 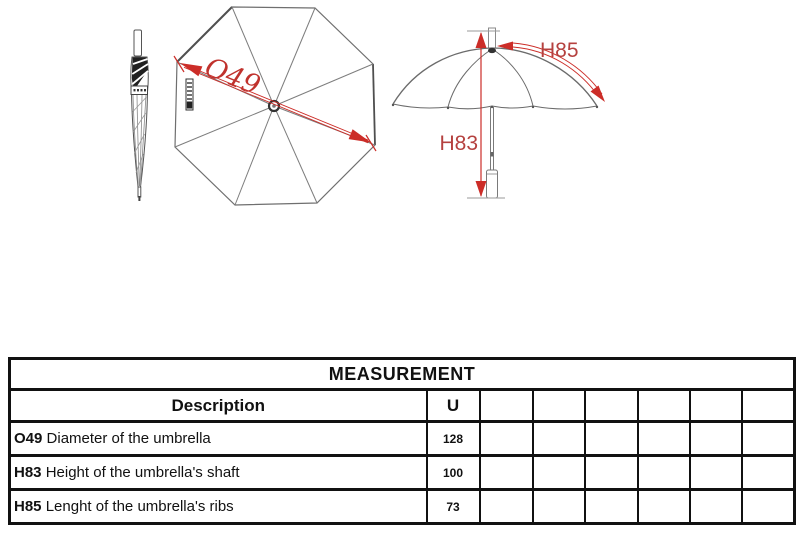 I want to click on row-value: 100, so click(x=453, y=472).